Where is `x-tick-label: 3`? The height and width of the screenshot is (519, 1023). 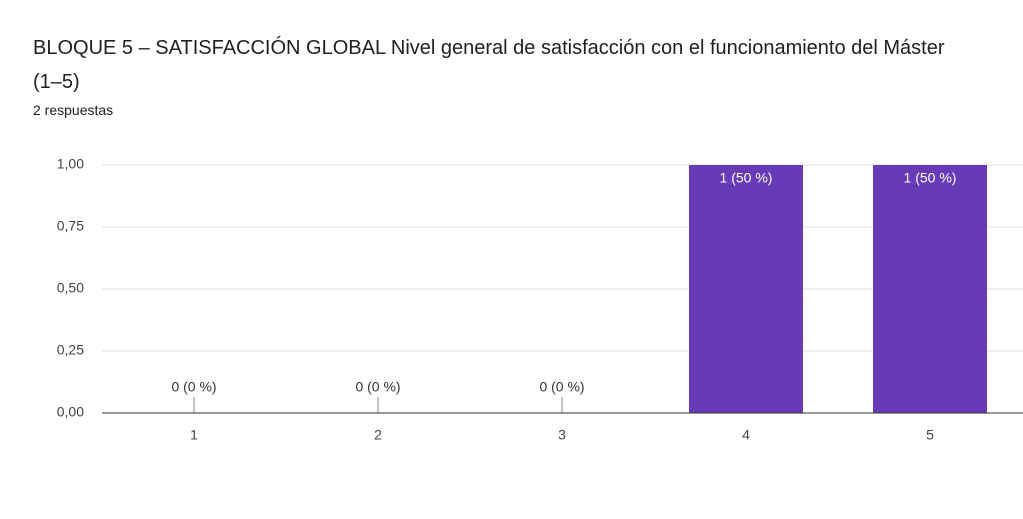
x-tick-label: 3 is located at coordinates (562, 435).